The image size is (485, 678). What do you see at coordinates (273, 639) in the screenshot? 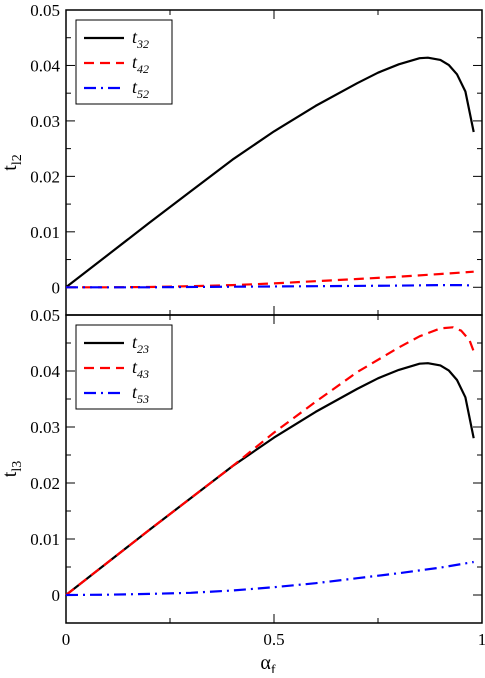
I see `x-tick-label: 0.5` at bounding box center [273, 639].